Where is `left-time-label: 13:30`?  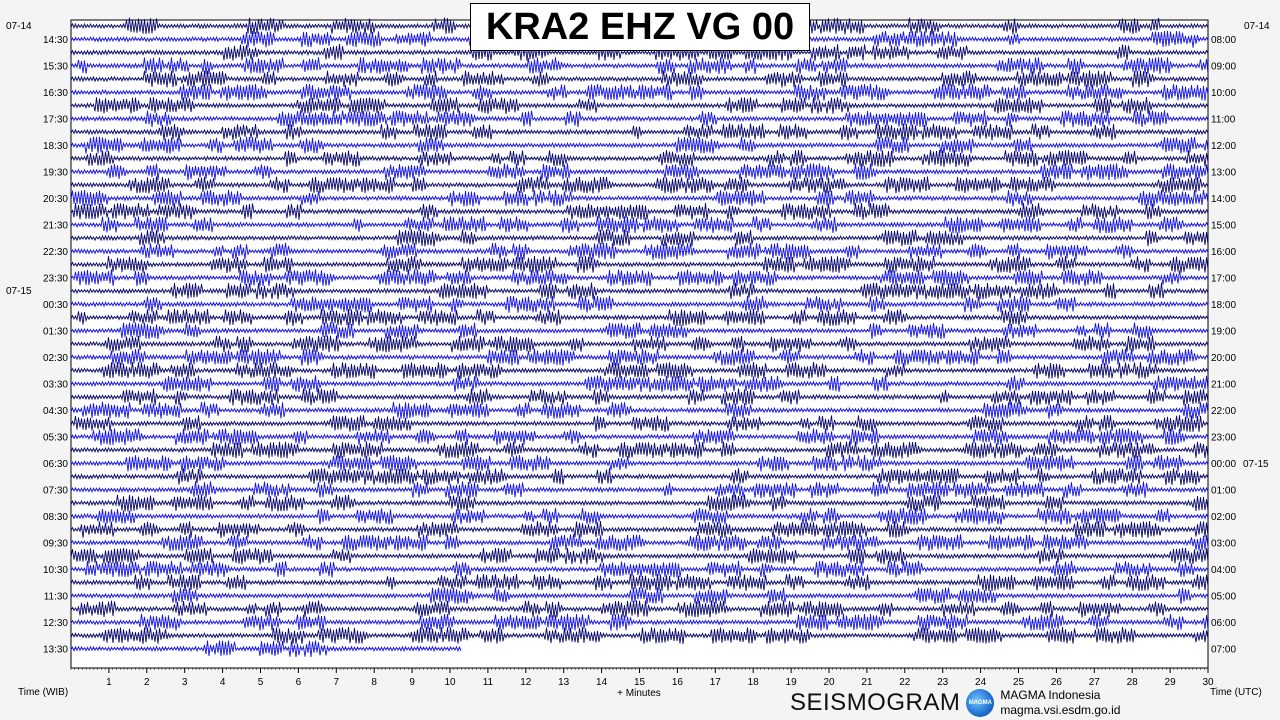 left-time-label: 13:30 is located at coordinates (55, 649).